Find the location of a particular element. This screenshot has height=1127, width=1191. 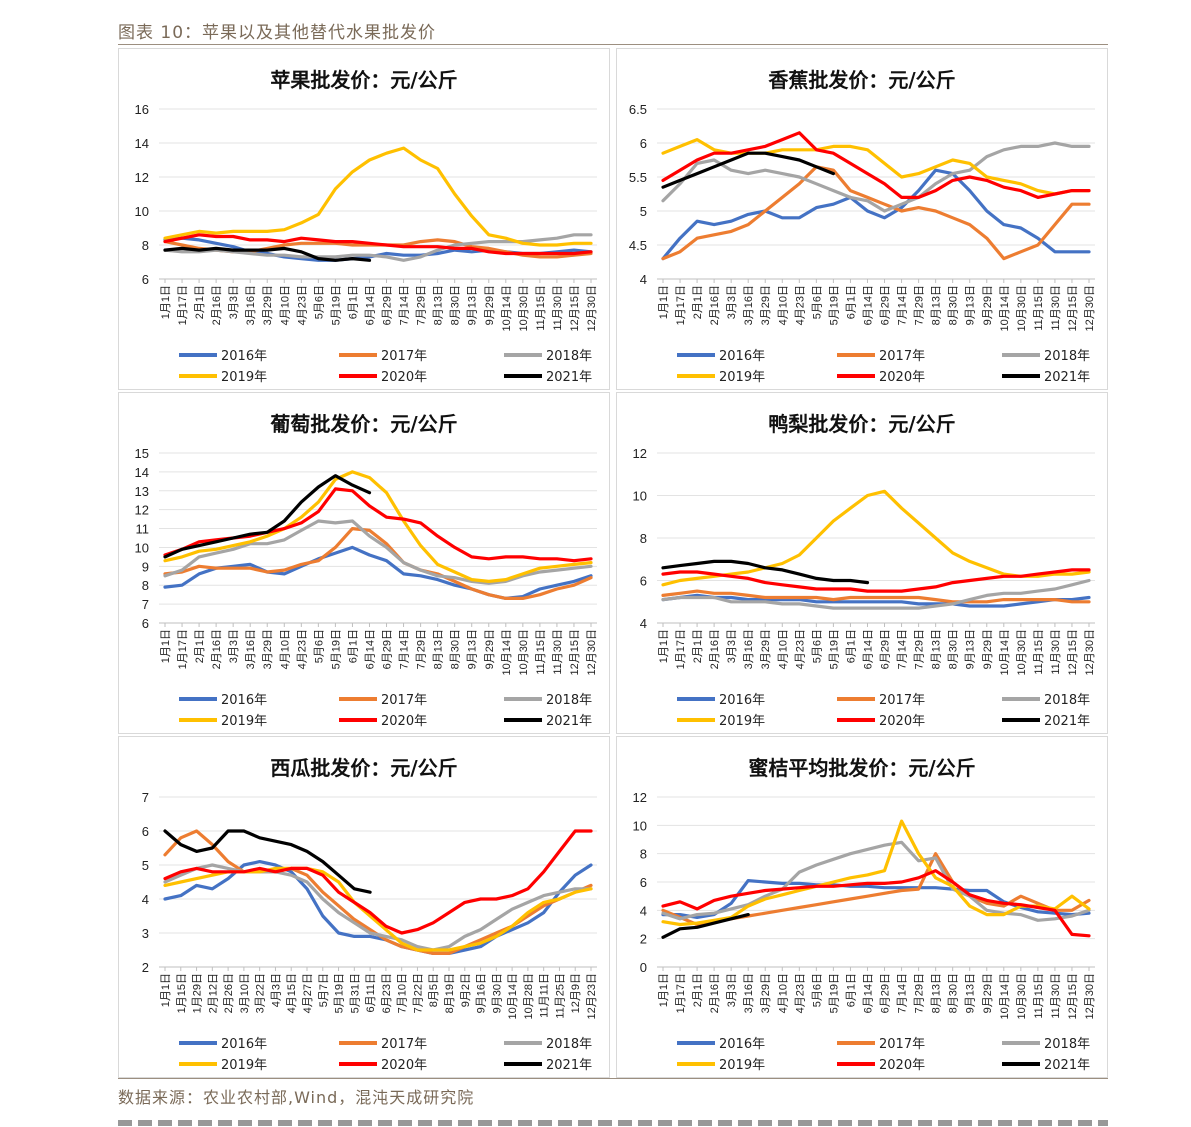

y-tick-label: 12 is located at coordinates (142, 510).